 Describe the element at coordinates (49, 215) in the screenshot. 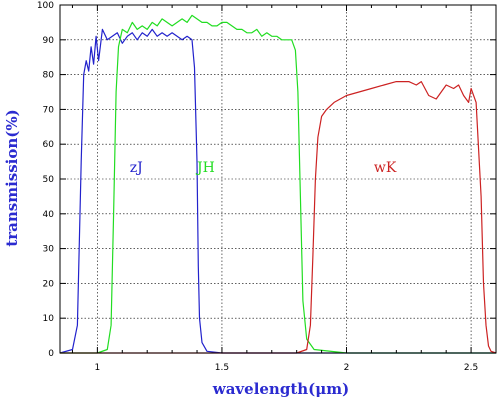

I see `y-tick-label: 40` at that location.